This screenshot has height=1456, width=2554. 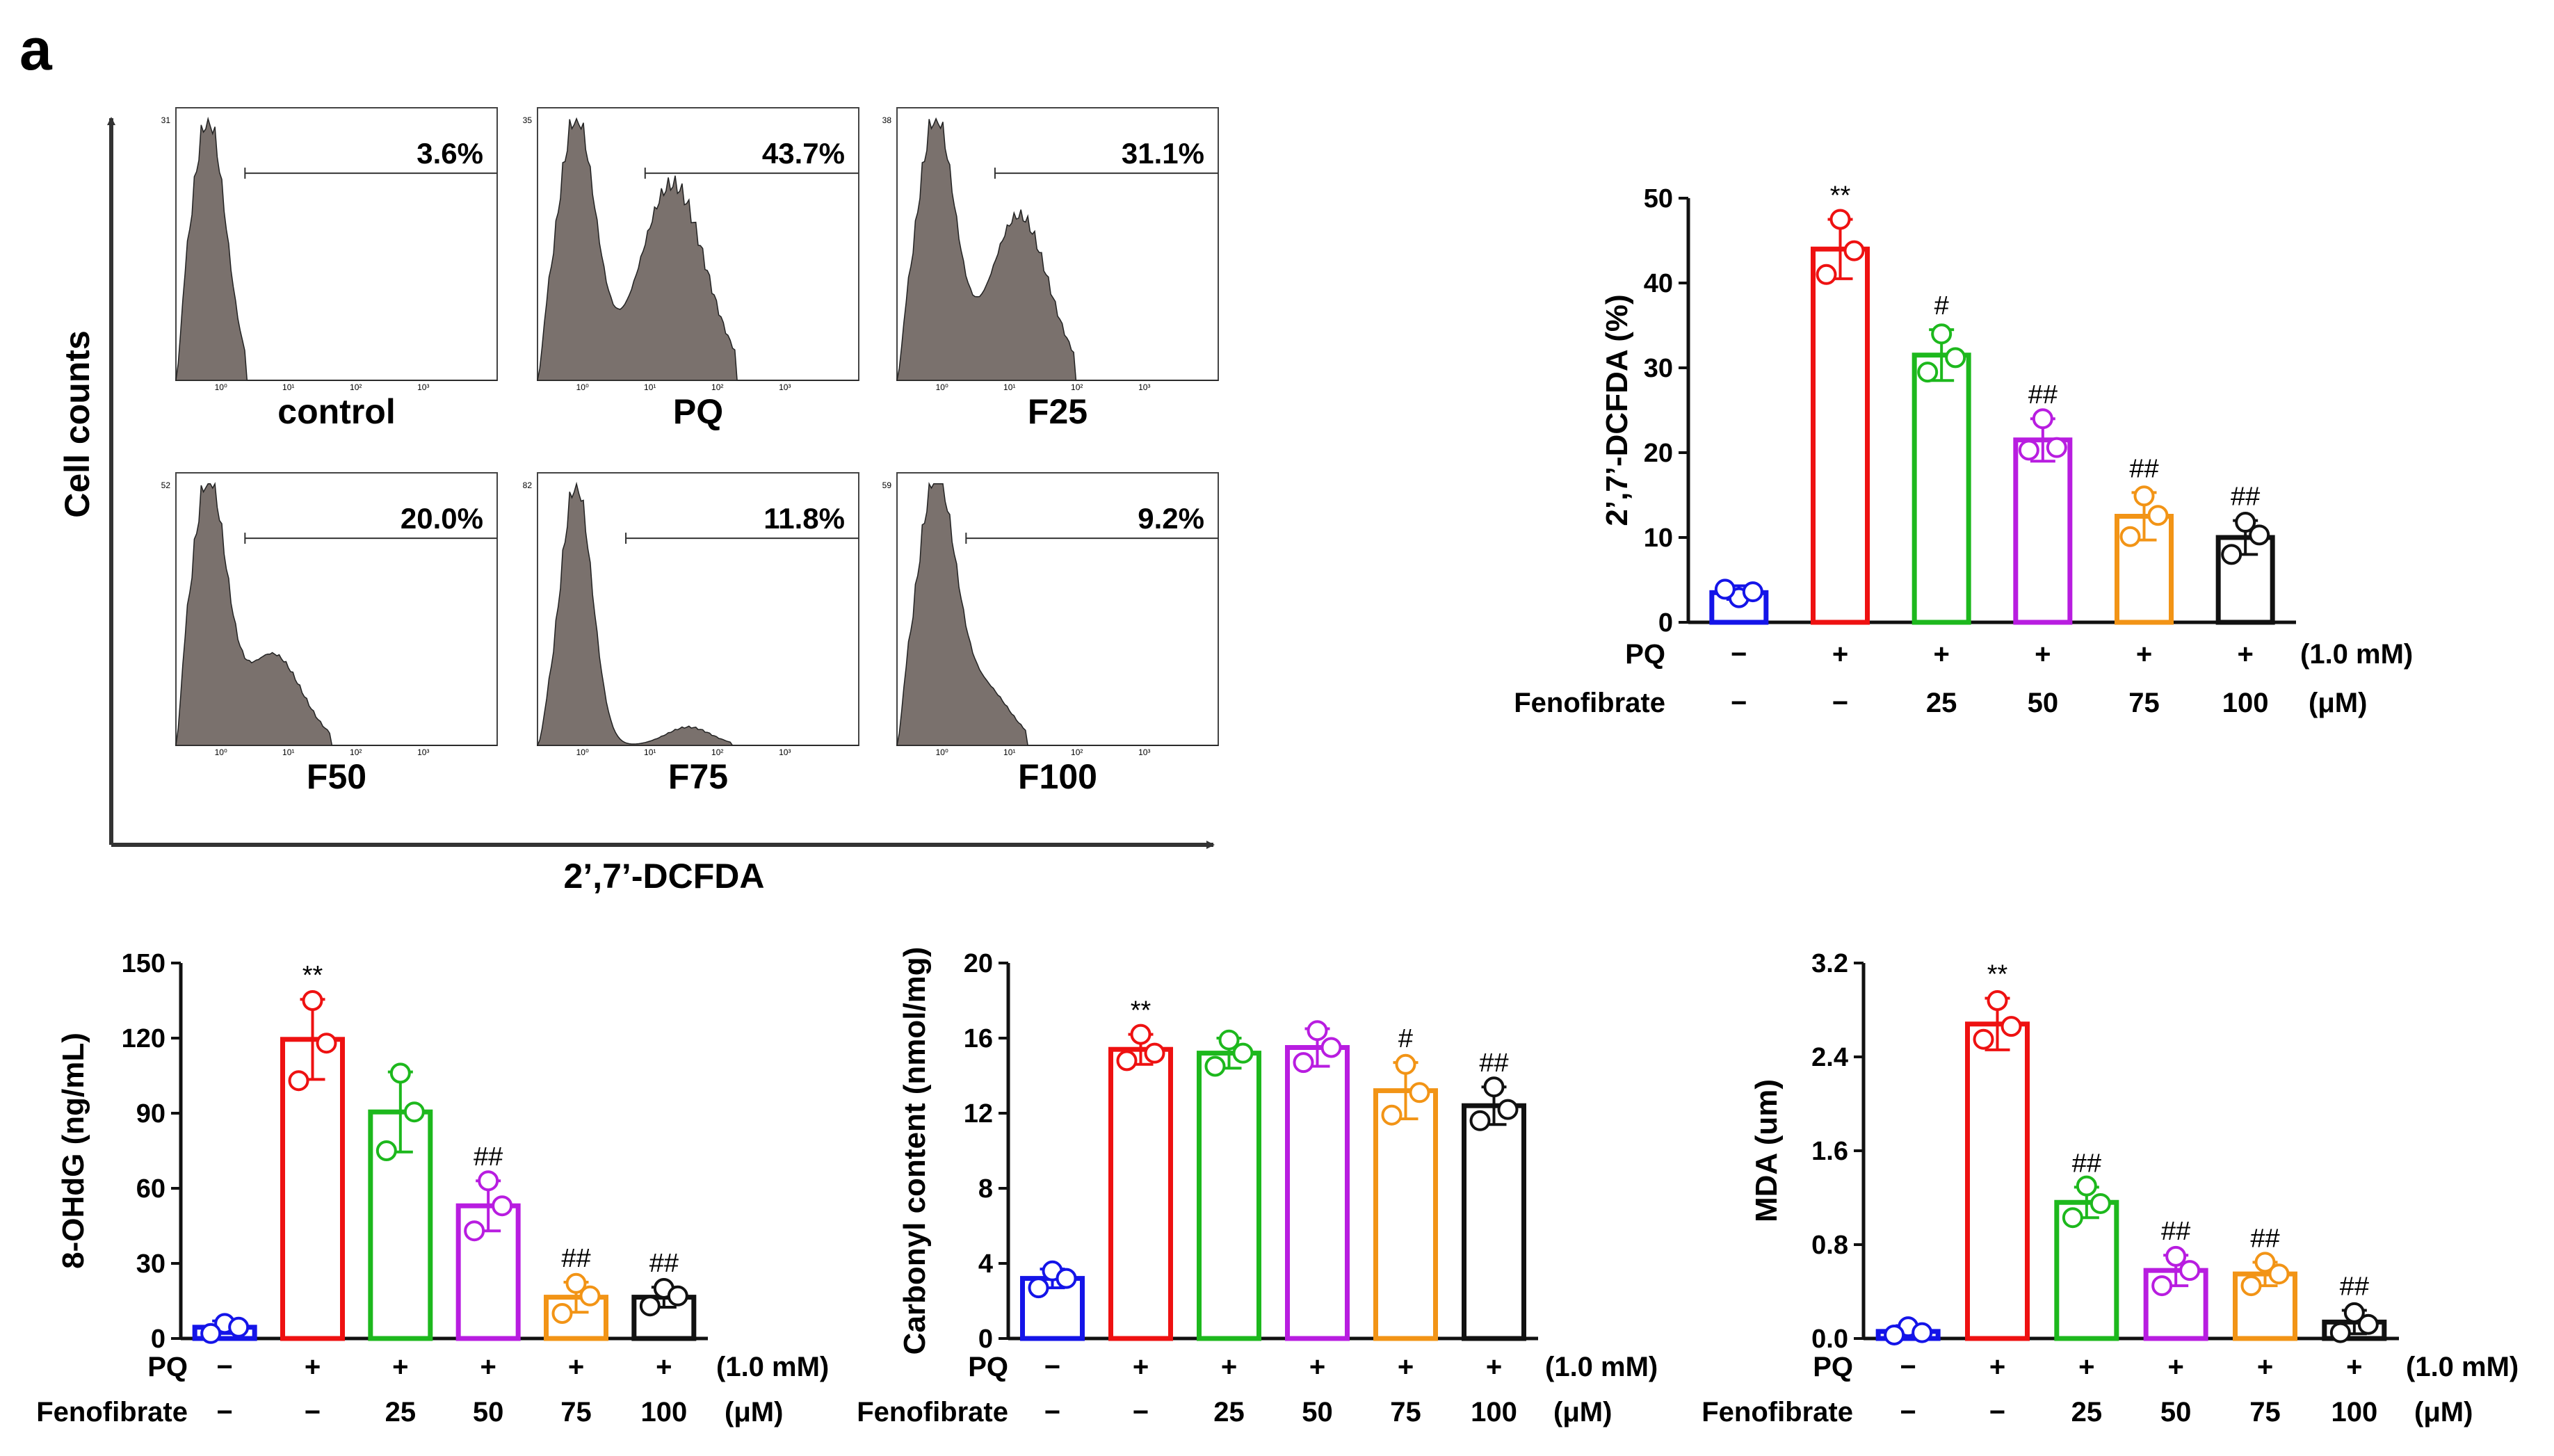 I want to click on y-max-tick: 52, so click(x=166, y=485).